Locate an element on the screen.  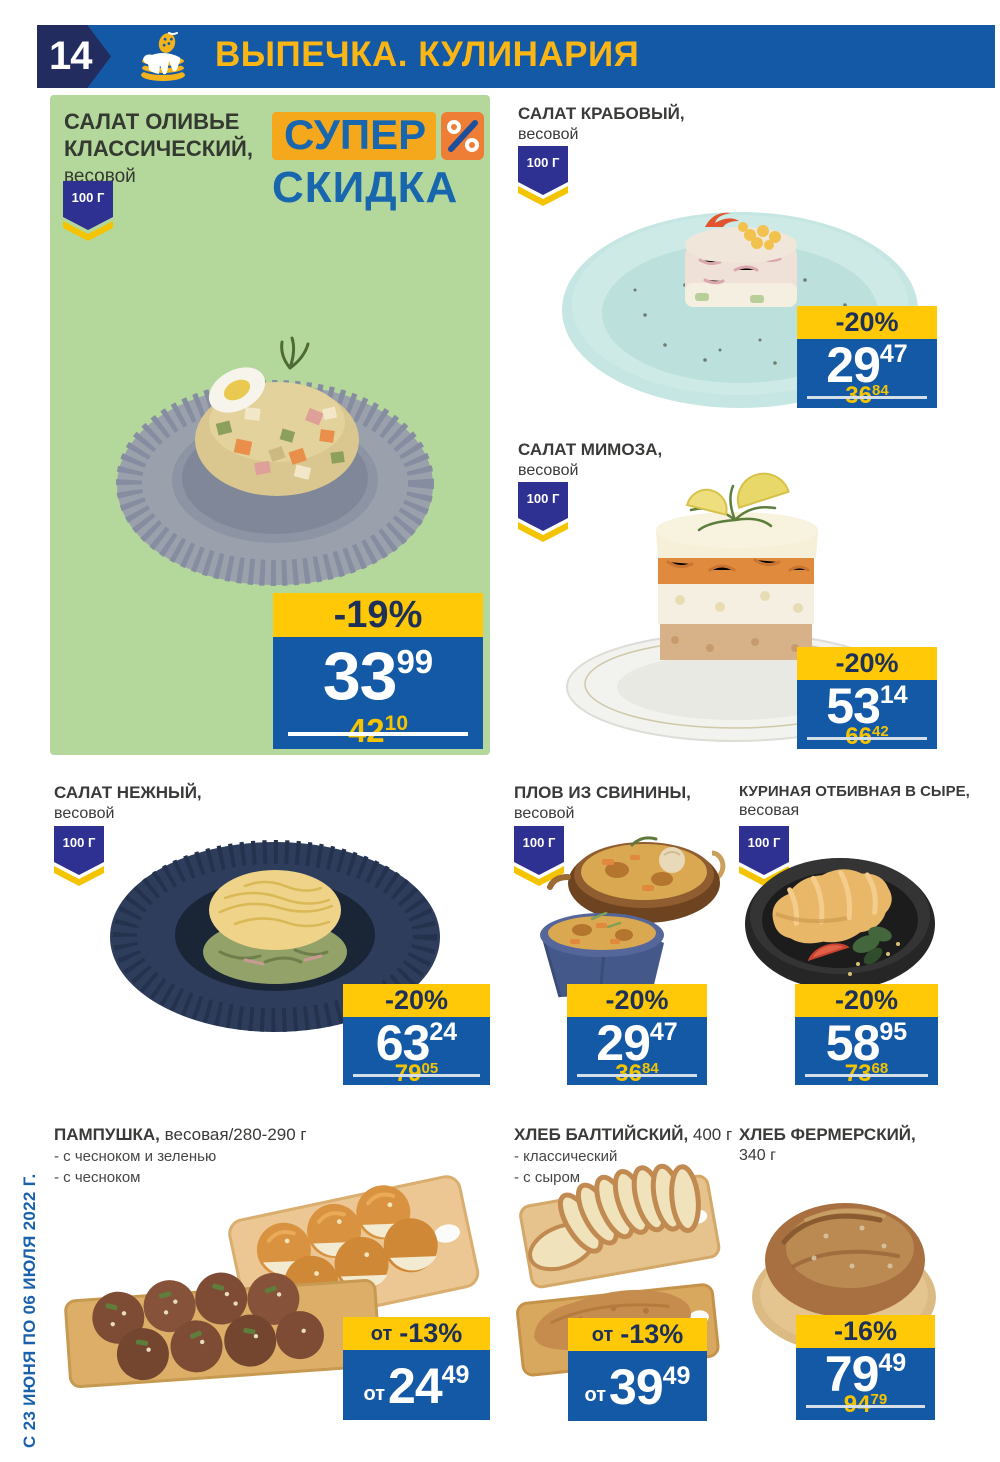
product-name: САЛАТ КРАБОВЫЙ, весовой is located at coordinates (601, 123).